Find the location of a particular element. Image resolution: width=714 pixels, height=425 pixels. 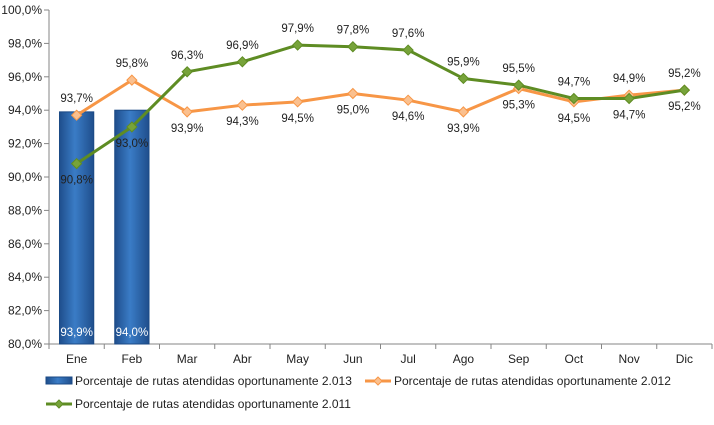

y-tick-label: 98,0% is located at coordinates (25, 43).